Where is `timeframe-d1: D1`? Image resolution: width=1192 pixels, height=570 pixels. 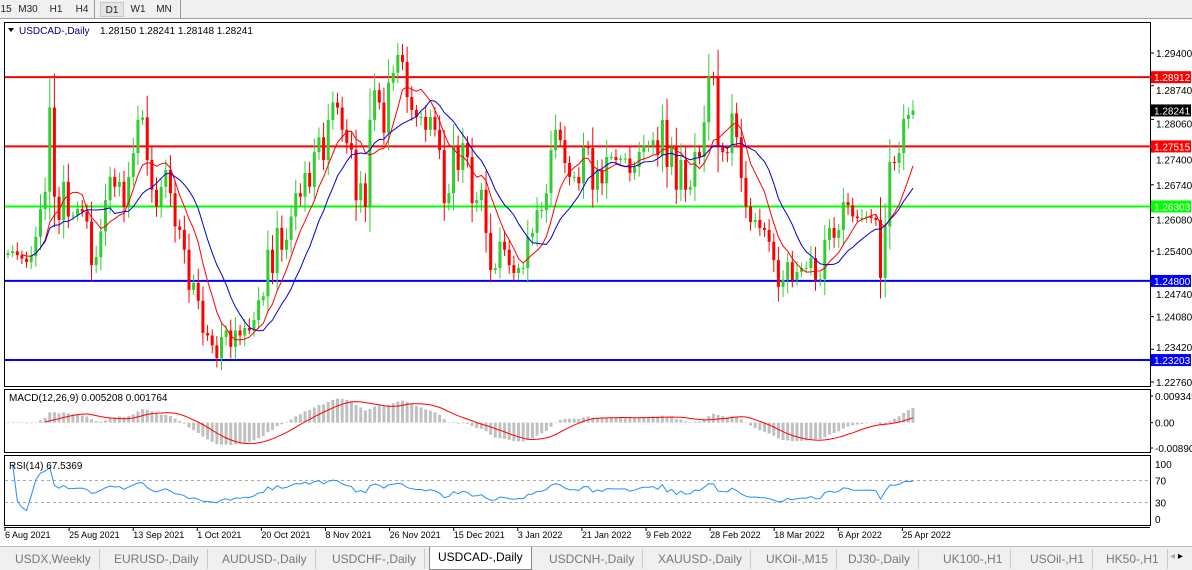 timeframe-d1: D1 is located at coordinates (112, 9).